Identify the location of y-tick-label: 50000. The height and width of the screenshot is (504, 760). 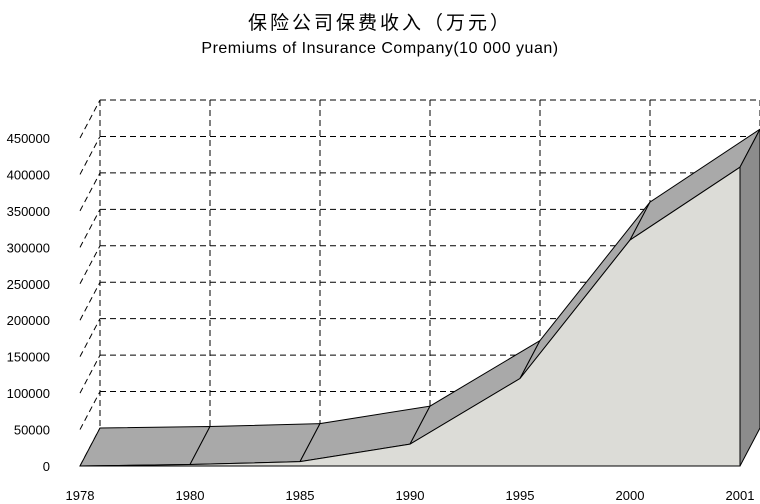
(32, 430).